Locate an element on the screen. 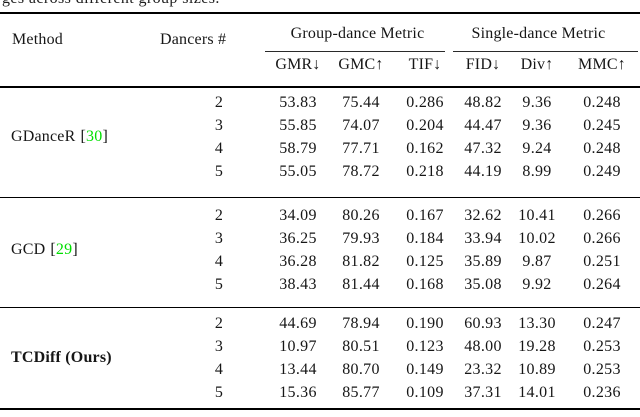  header-fid: FID↓ is located at coordinates (483, 64).